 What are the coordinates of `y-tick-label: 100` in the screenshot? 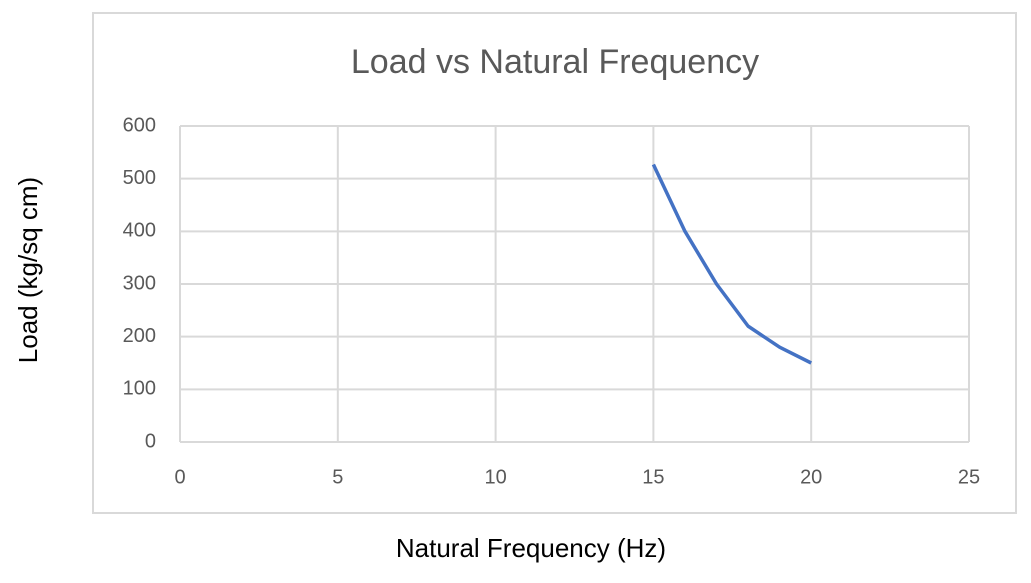 It's located at (139, 389).